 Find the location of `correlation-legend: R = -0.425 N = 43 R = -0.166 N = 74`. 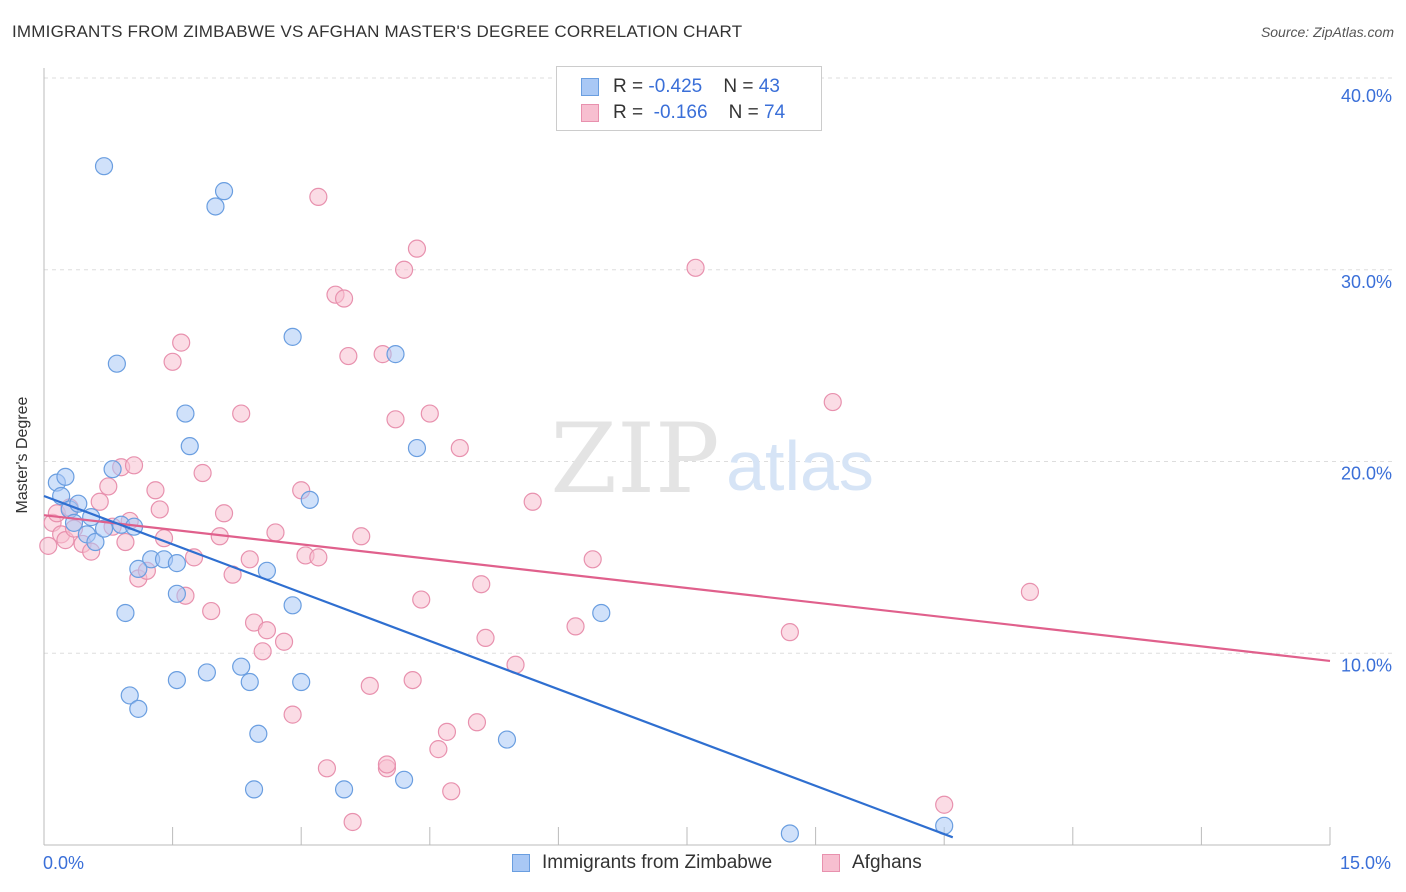

correlation-legend: R = -0.425 N = 43 R = -0.166 N = 74 is located at coordinates (689, 98).